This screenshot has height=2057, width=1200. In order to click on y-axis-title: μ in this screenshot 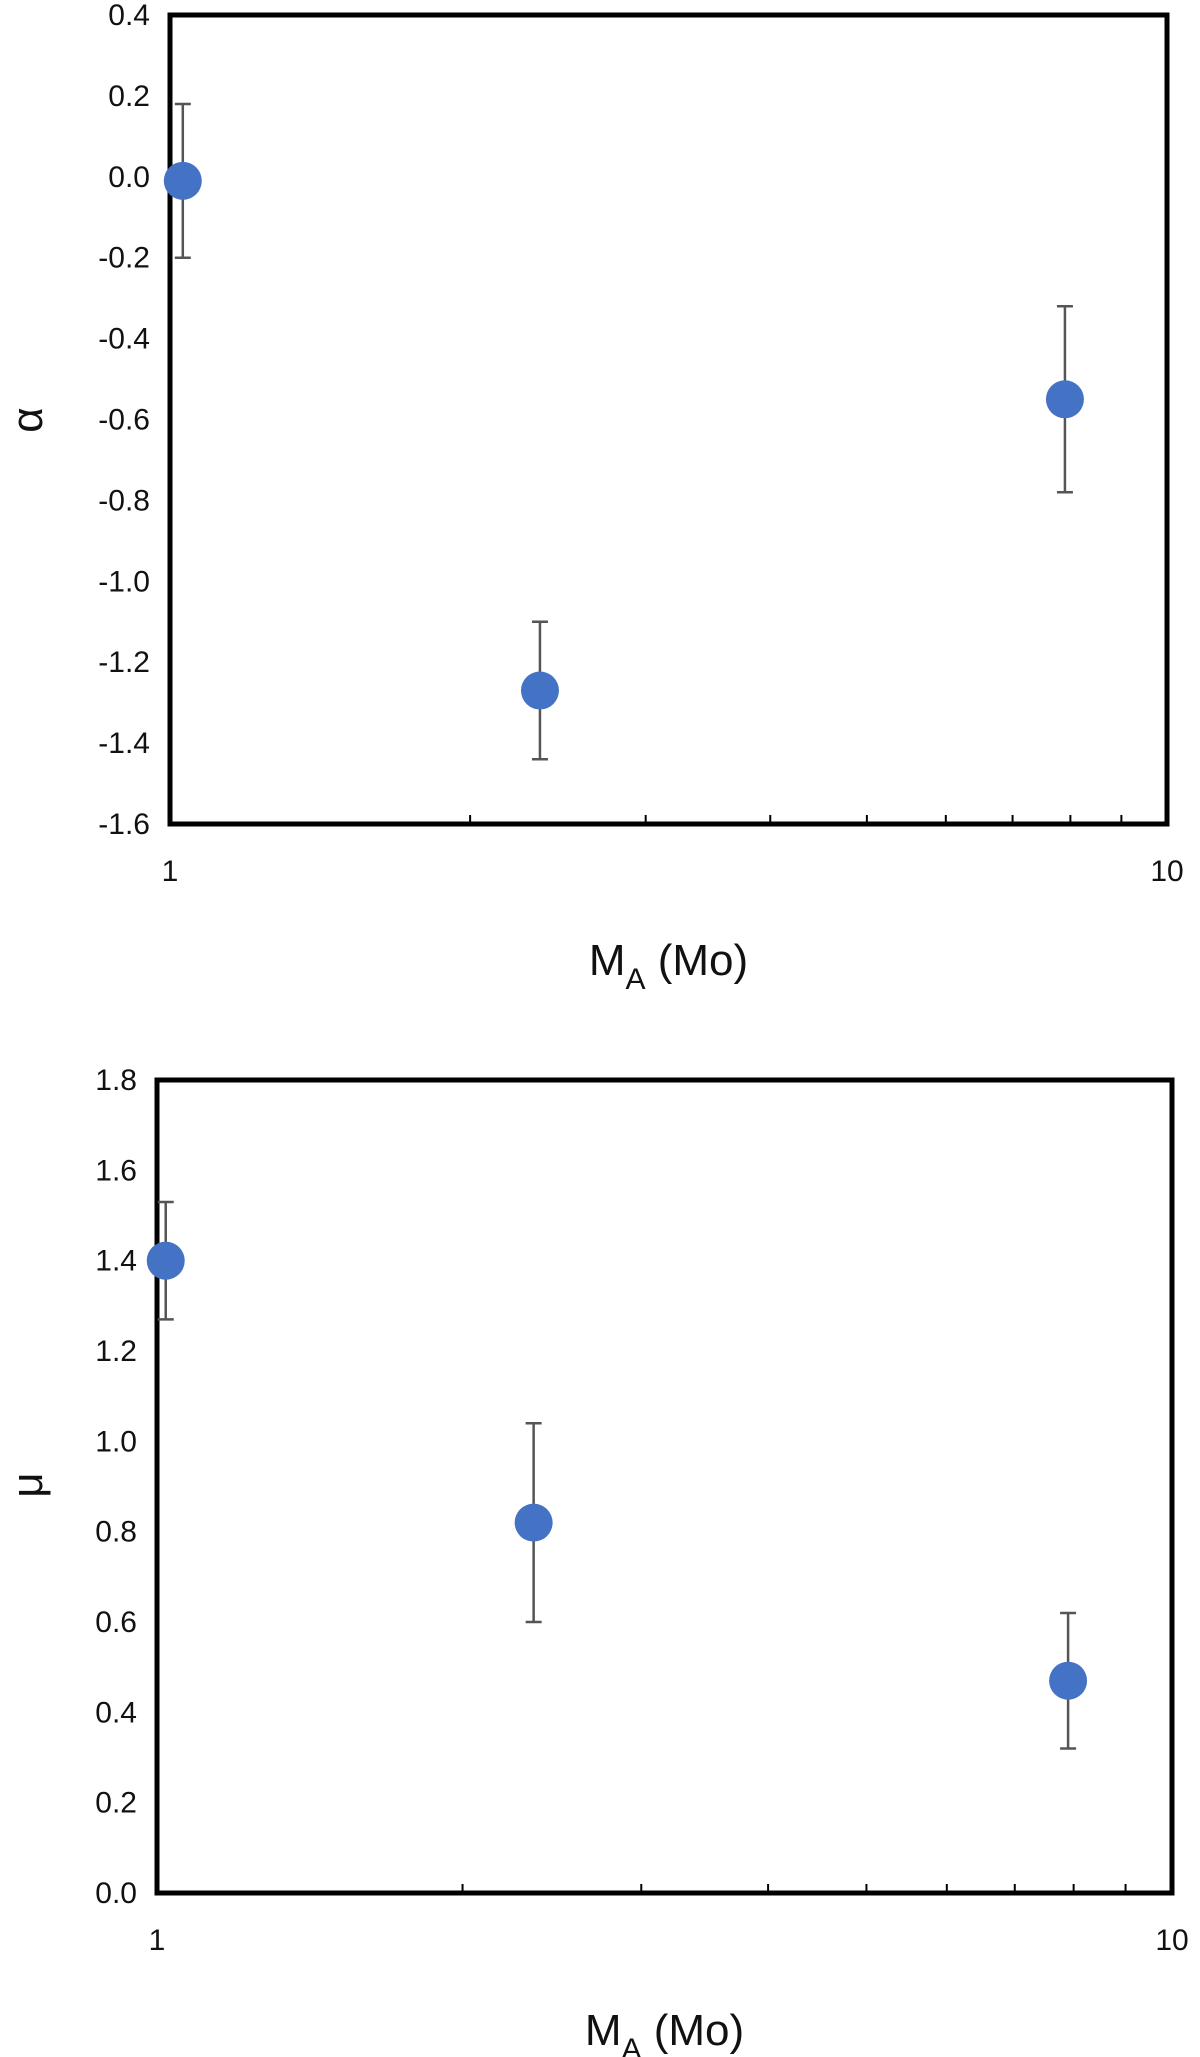, I will do `click(27, 1484)`.